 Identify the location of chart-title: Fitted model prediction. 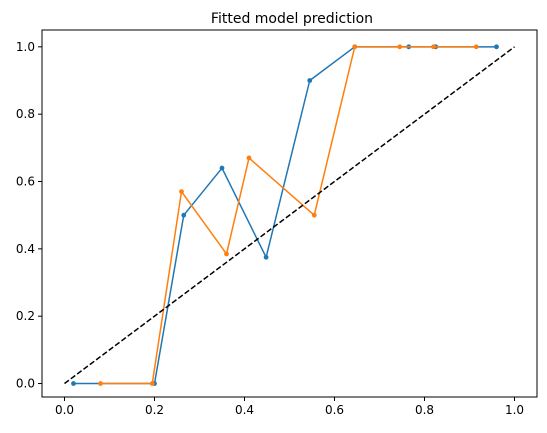
(292, 19).